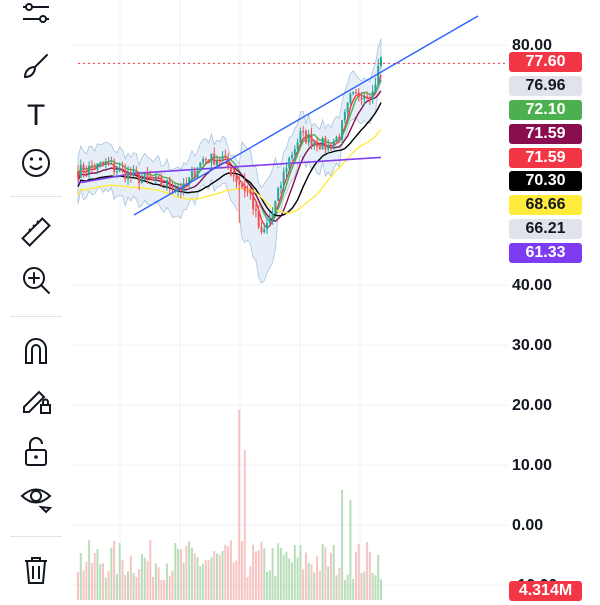 This screenshot has width=600, height=605. Describe the element at coordinates (545, 62) in the screenshot. I see `last-price-tag: 77.60` at that location.